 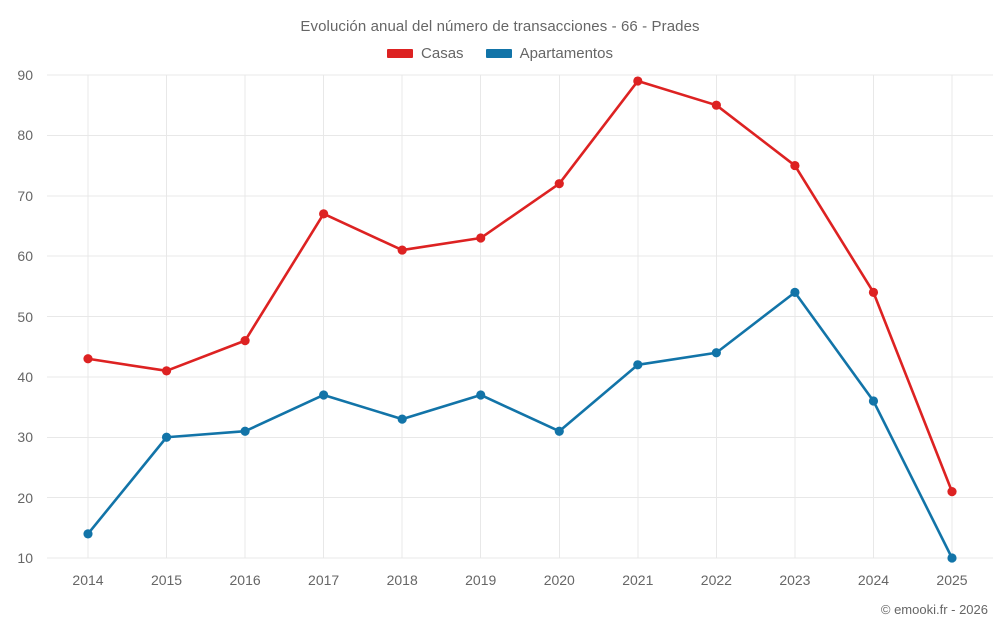 I want to click on legend-item-apartamentos: Apartamentos, so click(x=549, y=53).